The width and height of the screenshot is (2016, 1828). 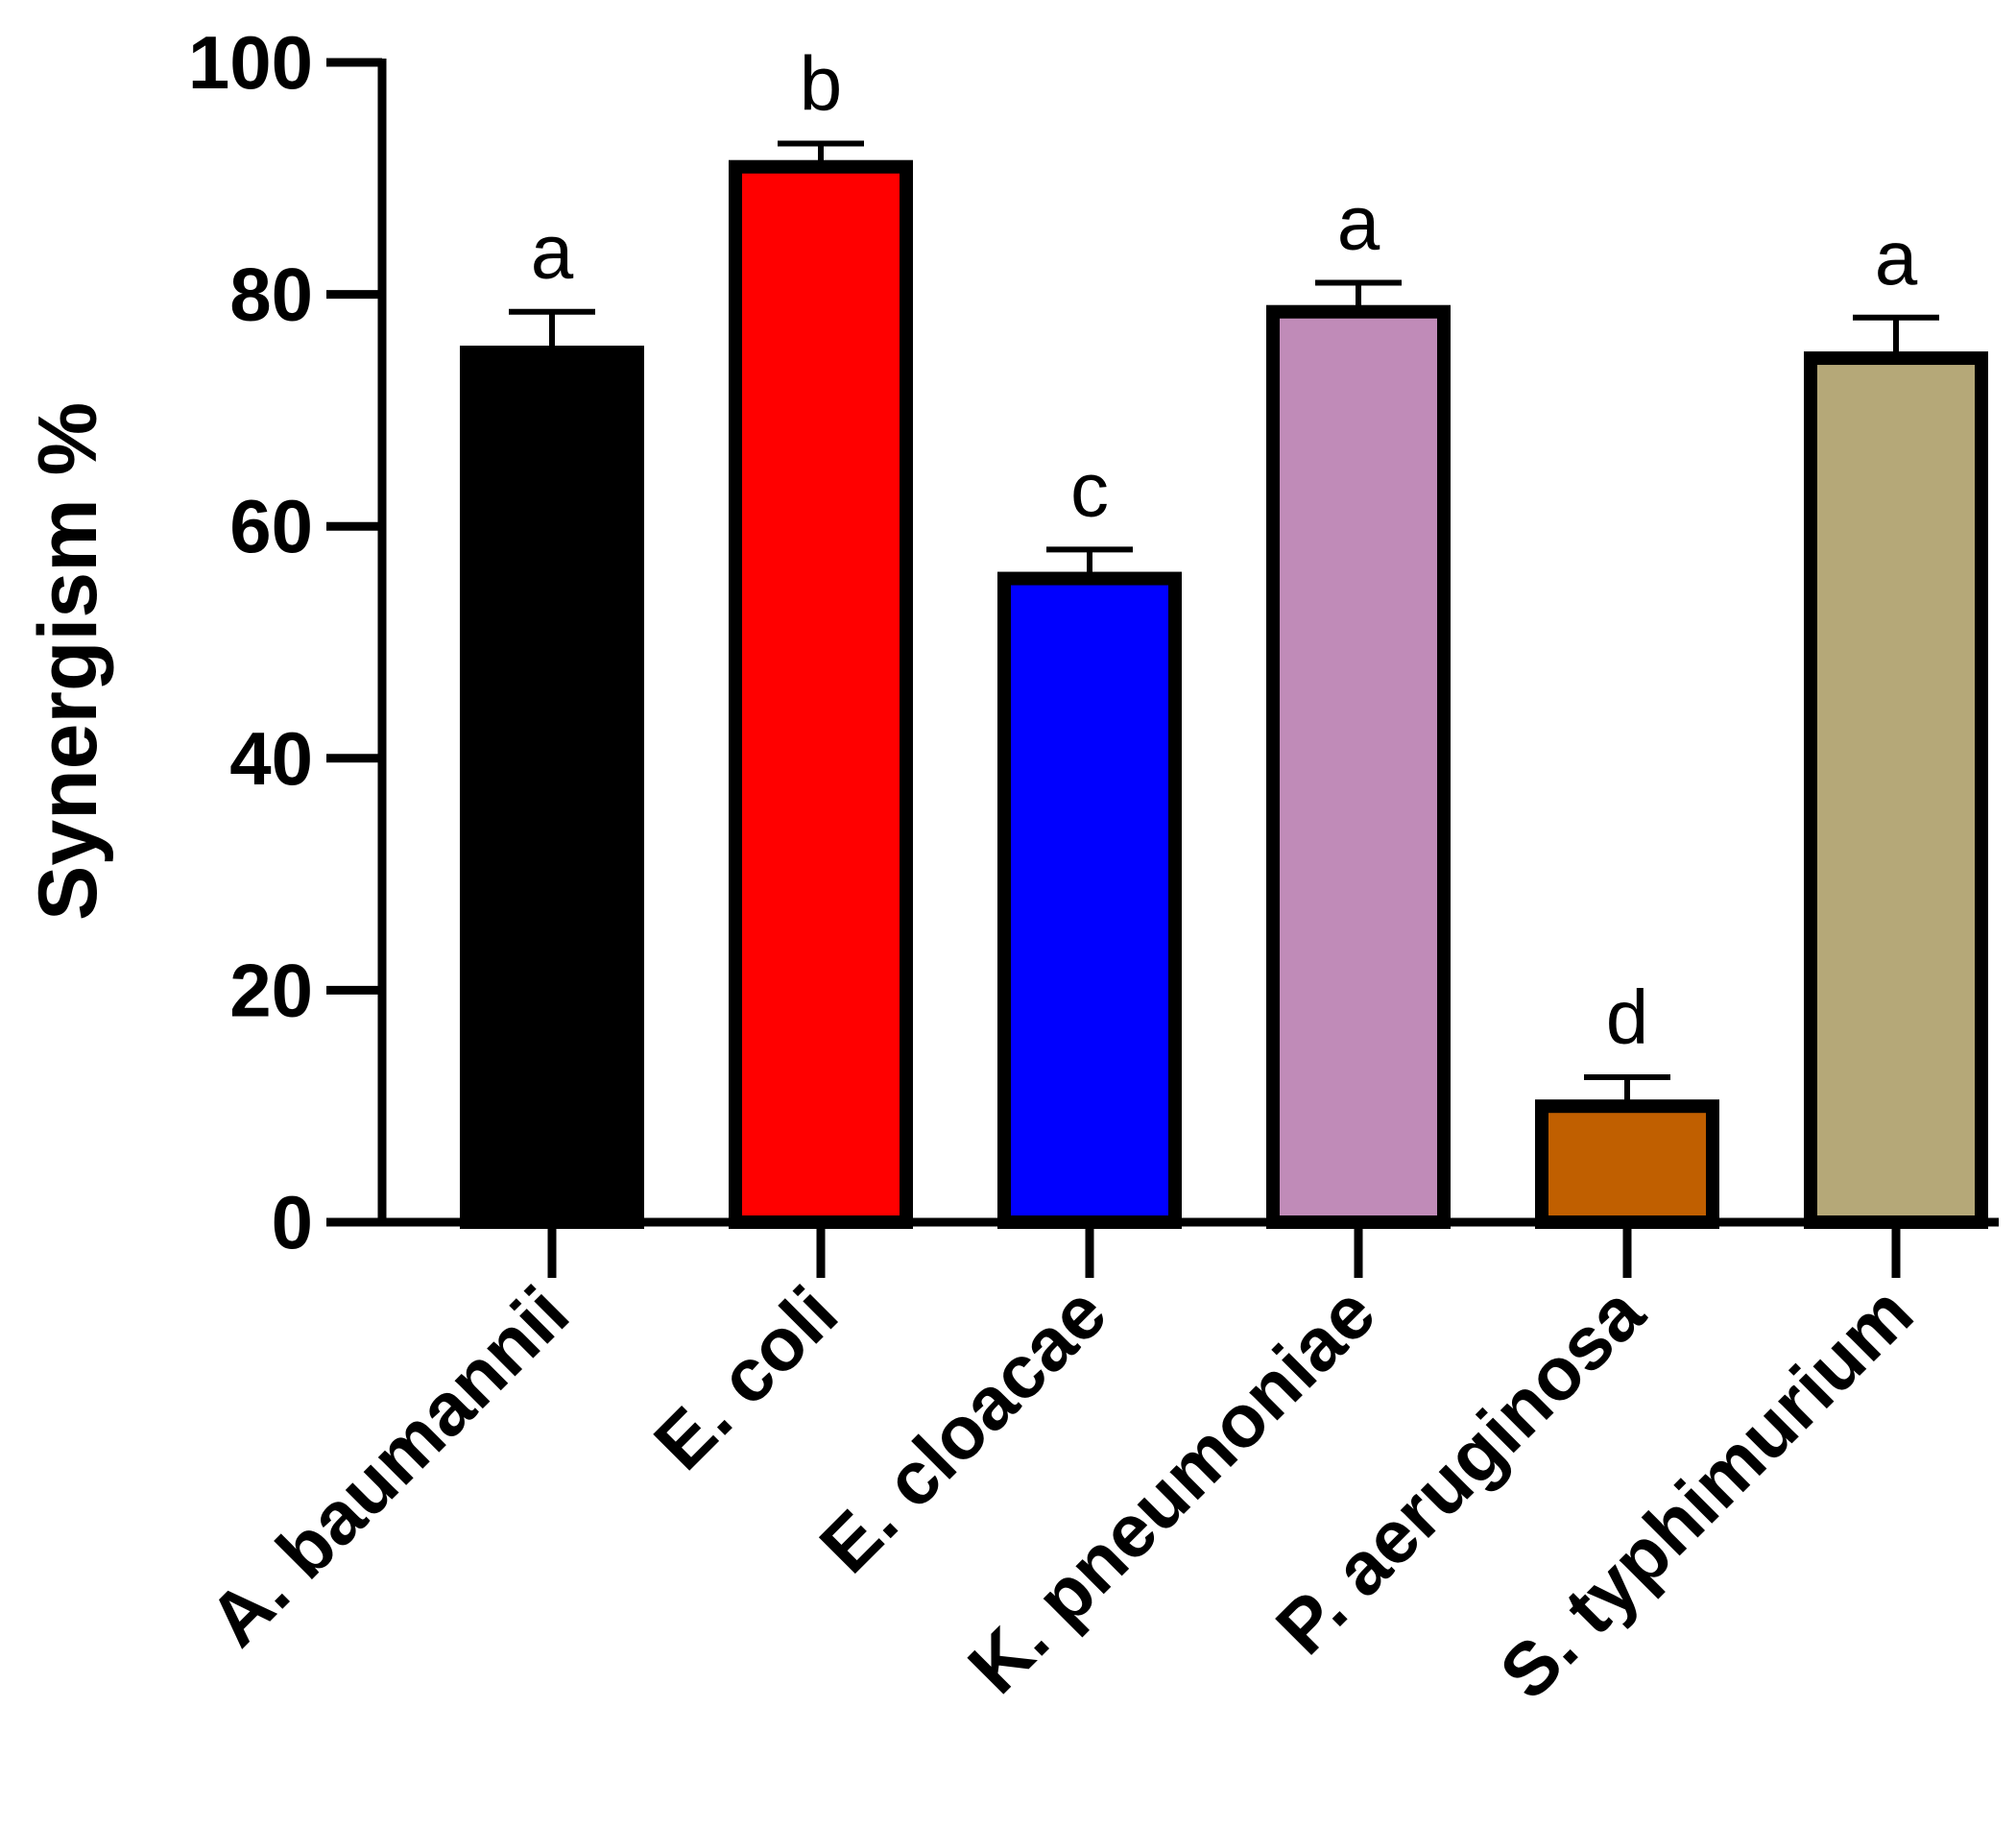 I want to click on y-axis-title-group: Synergism %, so click(x=68, y=661).